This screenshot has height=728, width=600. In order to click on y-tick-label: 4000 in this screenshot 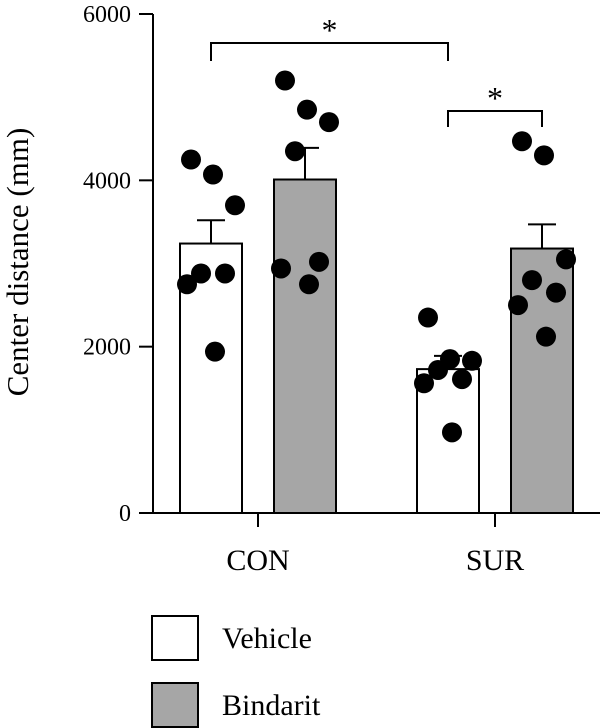, I will do `click(107, 181)`.